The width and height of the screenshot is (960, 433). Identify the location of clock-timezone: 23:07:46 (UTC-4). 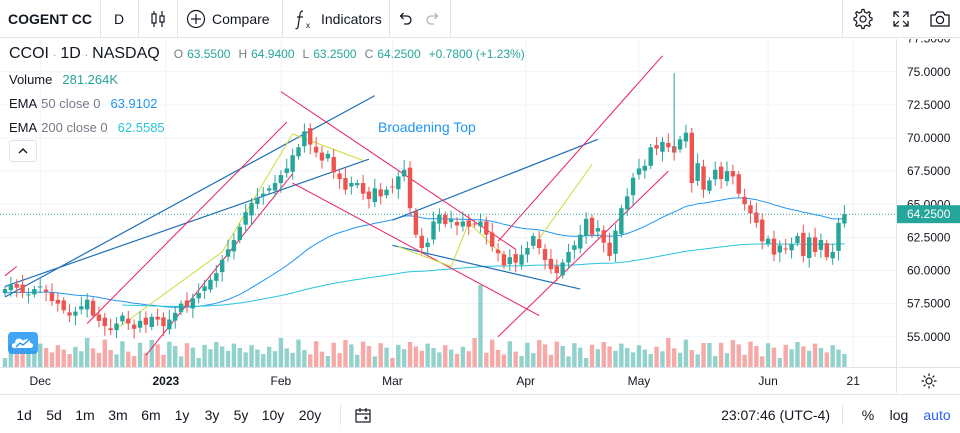
(775, 414).